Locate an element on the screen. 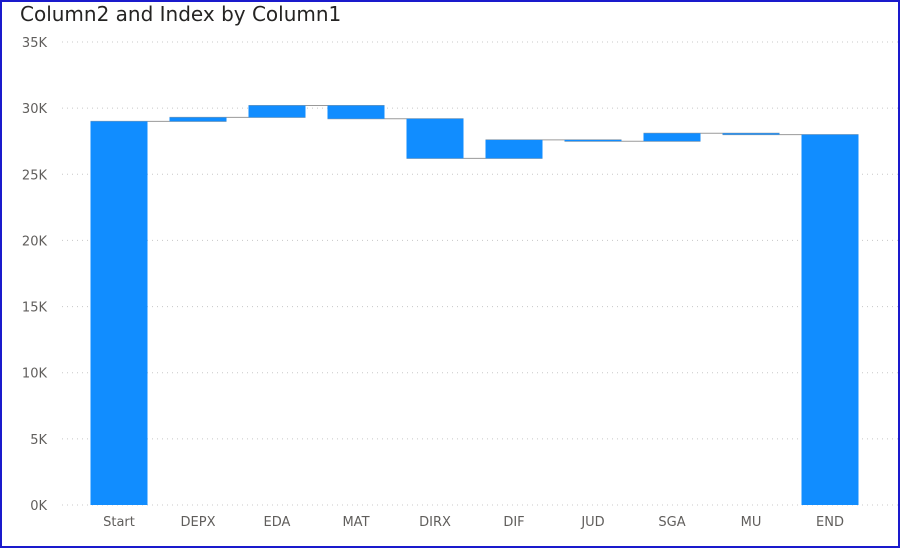  y-tick-label: 30K is located at coordinates (35, 109).